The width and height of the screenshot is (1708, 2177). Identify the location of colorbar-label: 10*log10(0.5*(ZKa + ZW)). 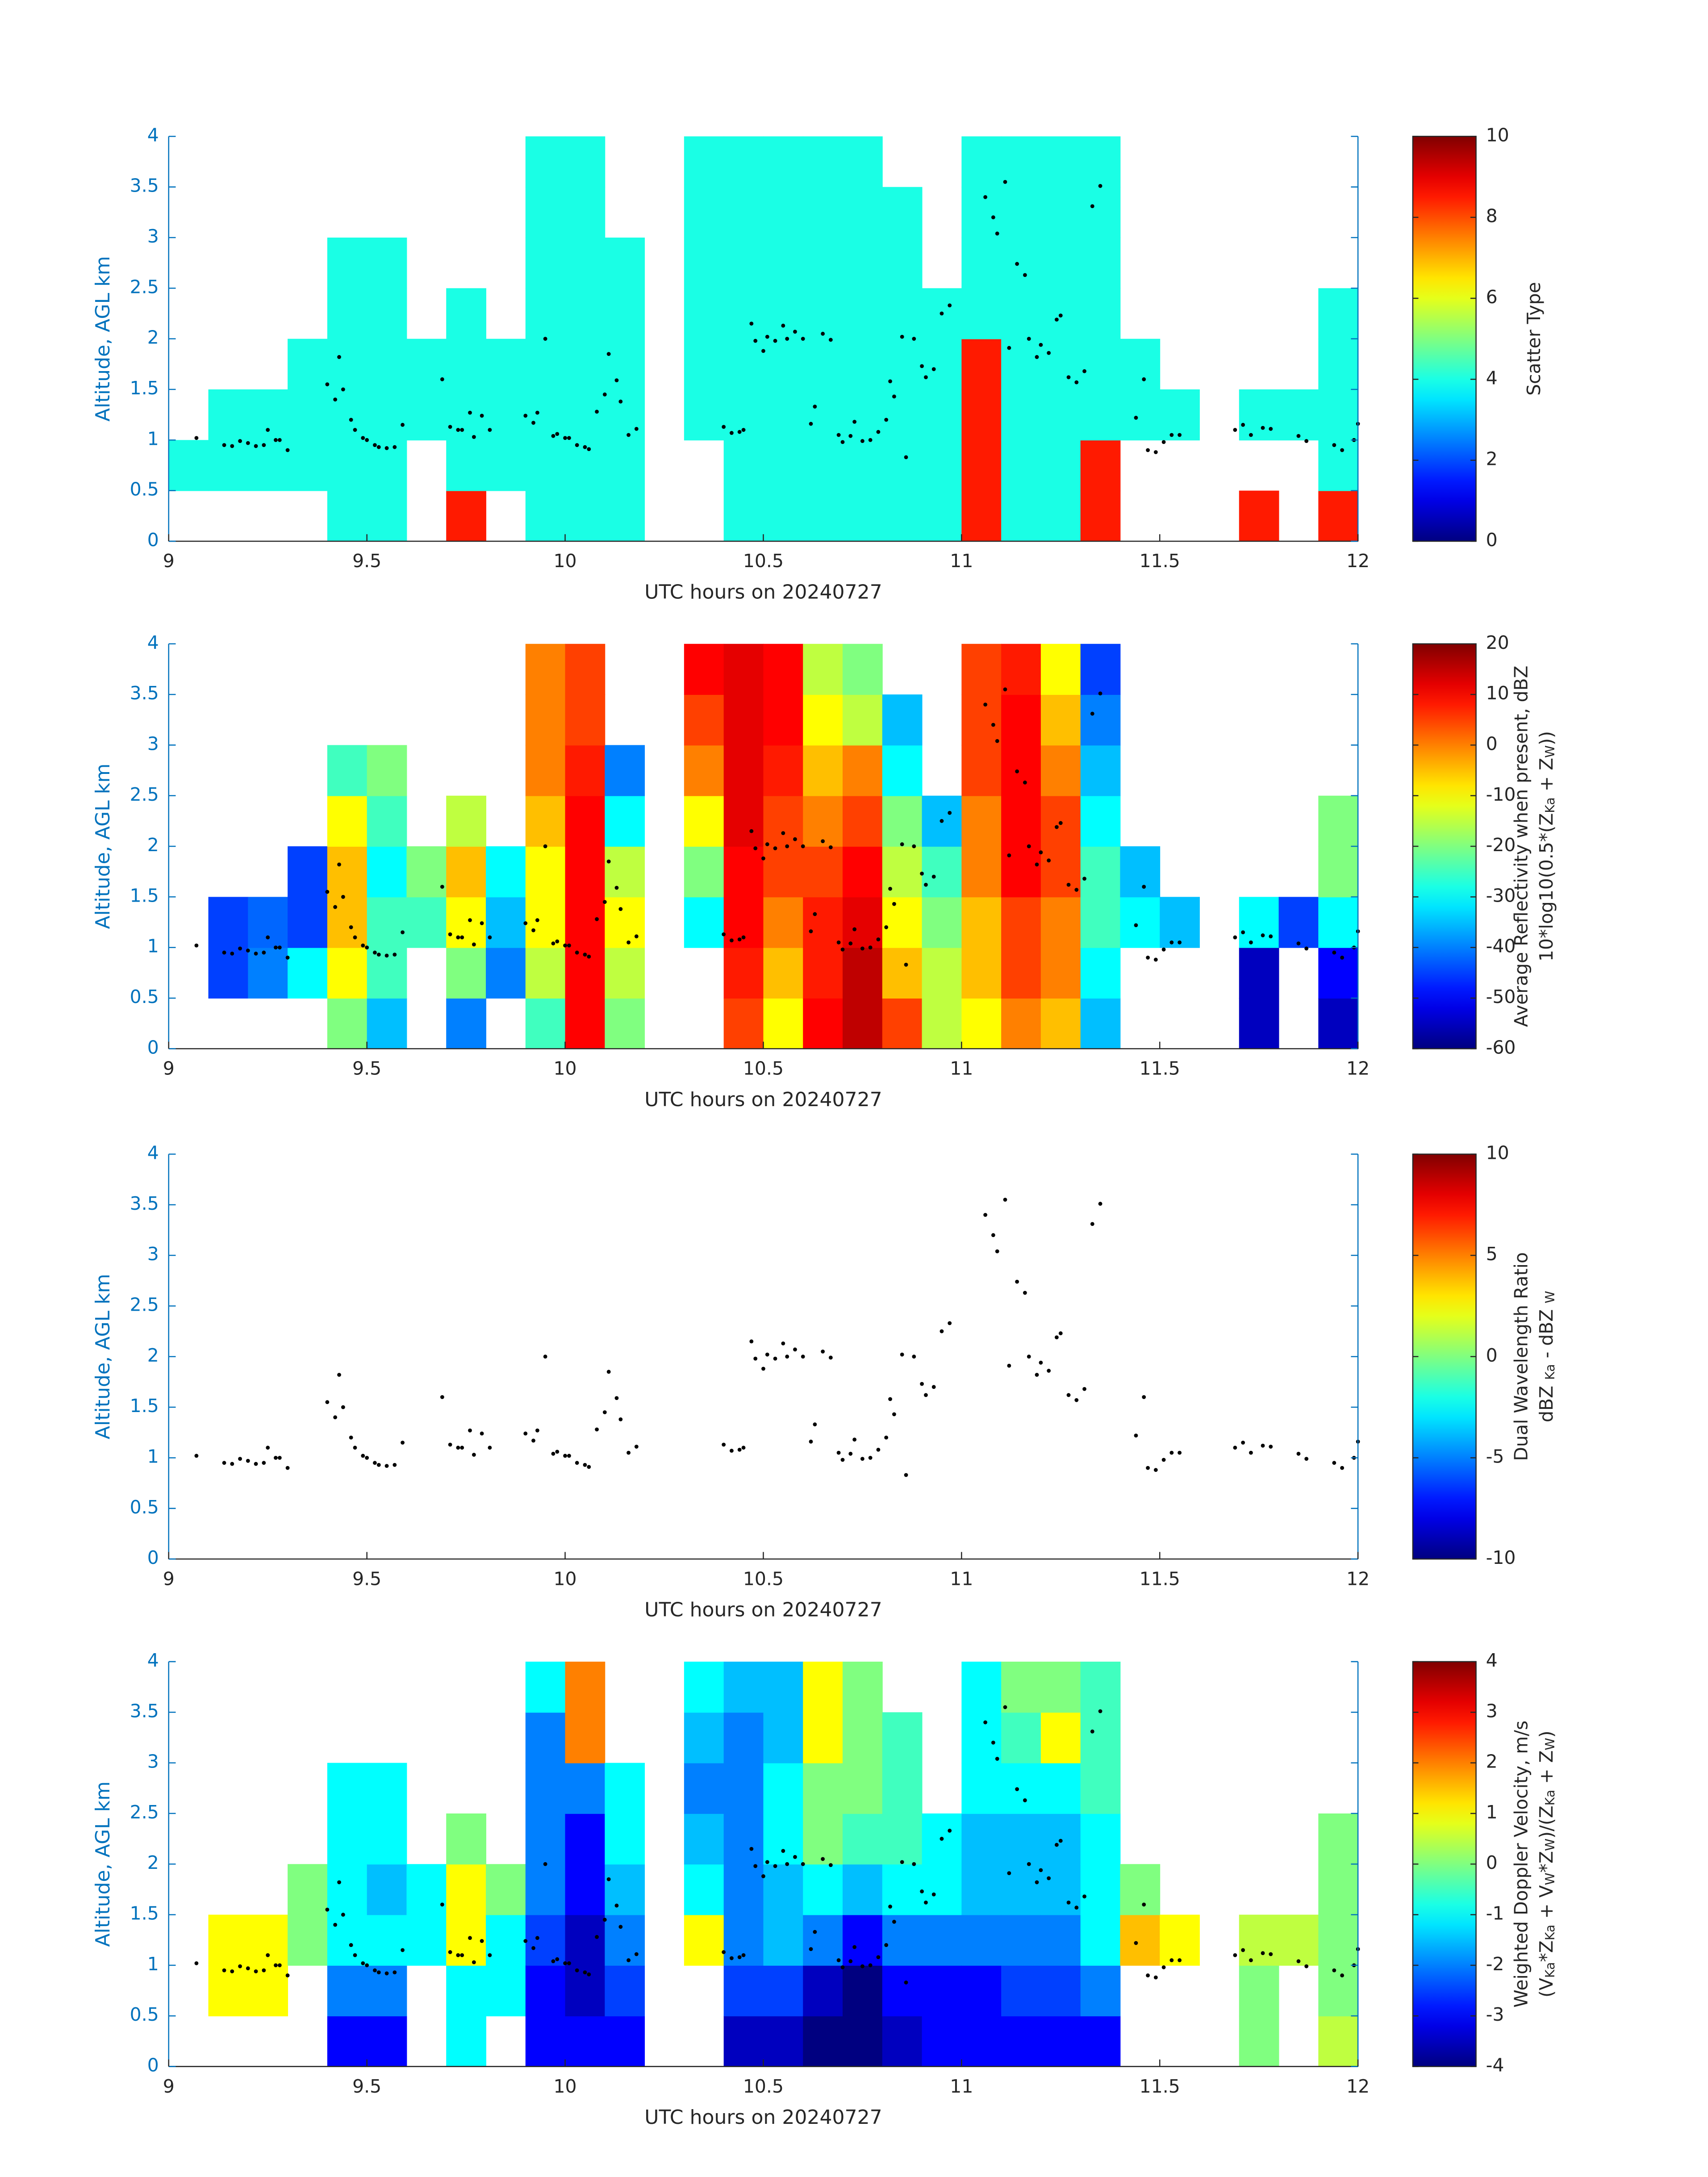
(1547, 846).